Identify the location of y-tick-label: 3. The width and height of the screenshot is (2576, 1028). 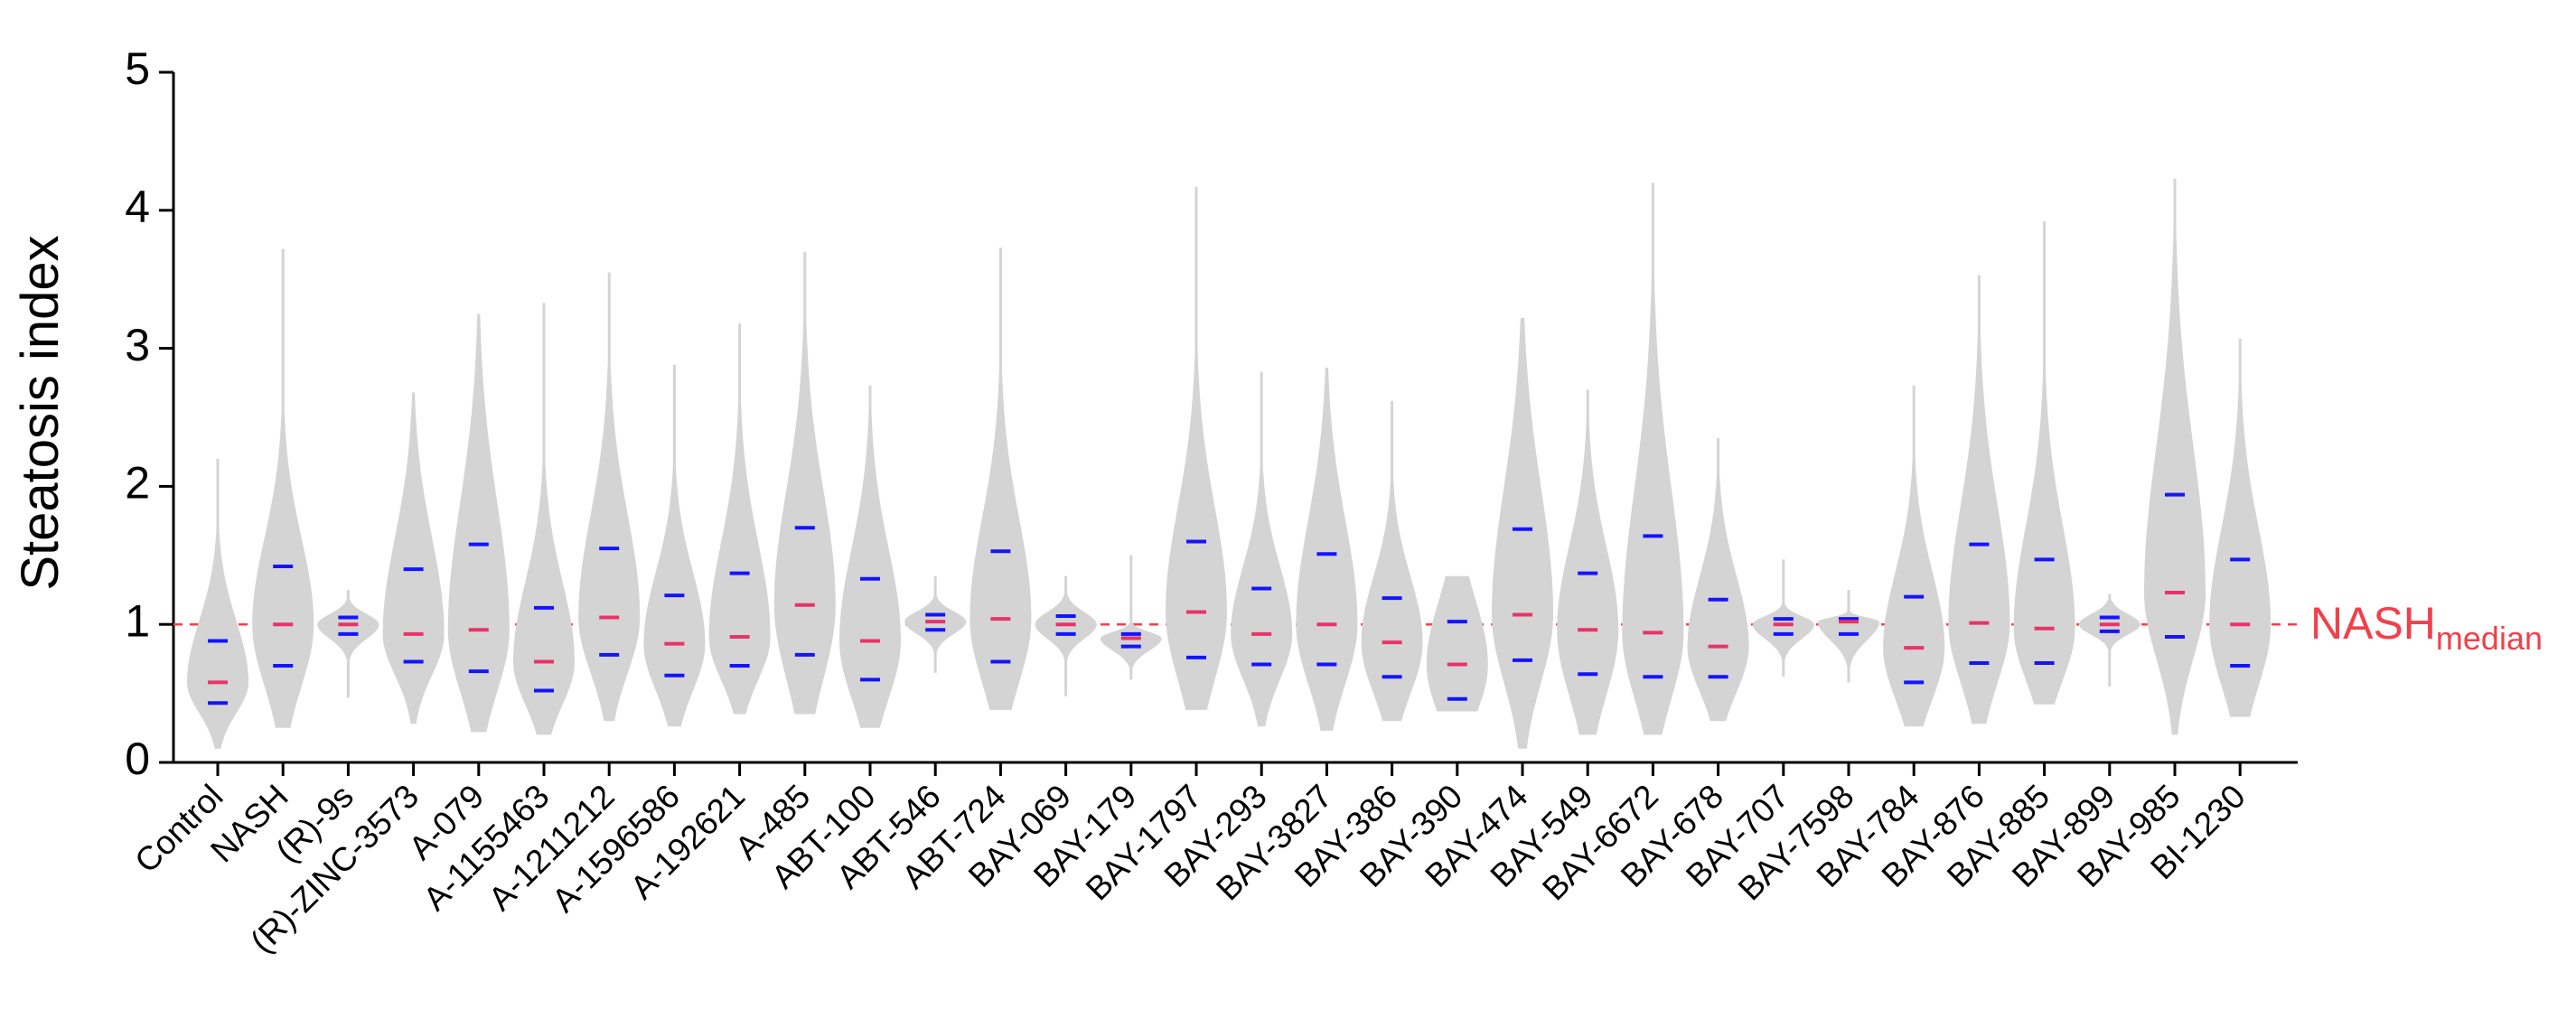
(137, 345).